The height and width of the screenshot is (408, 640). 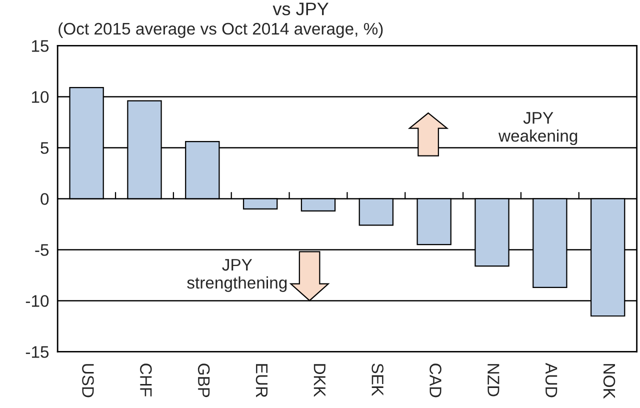 What do you see at coordinates (42, 250) in the screenshot?
I see `y-tick-label: -5` at bounding box center [42, 250].